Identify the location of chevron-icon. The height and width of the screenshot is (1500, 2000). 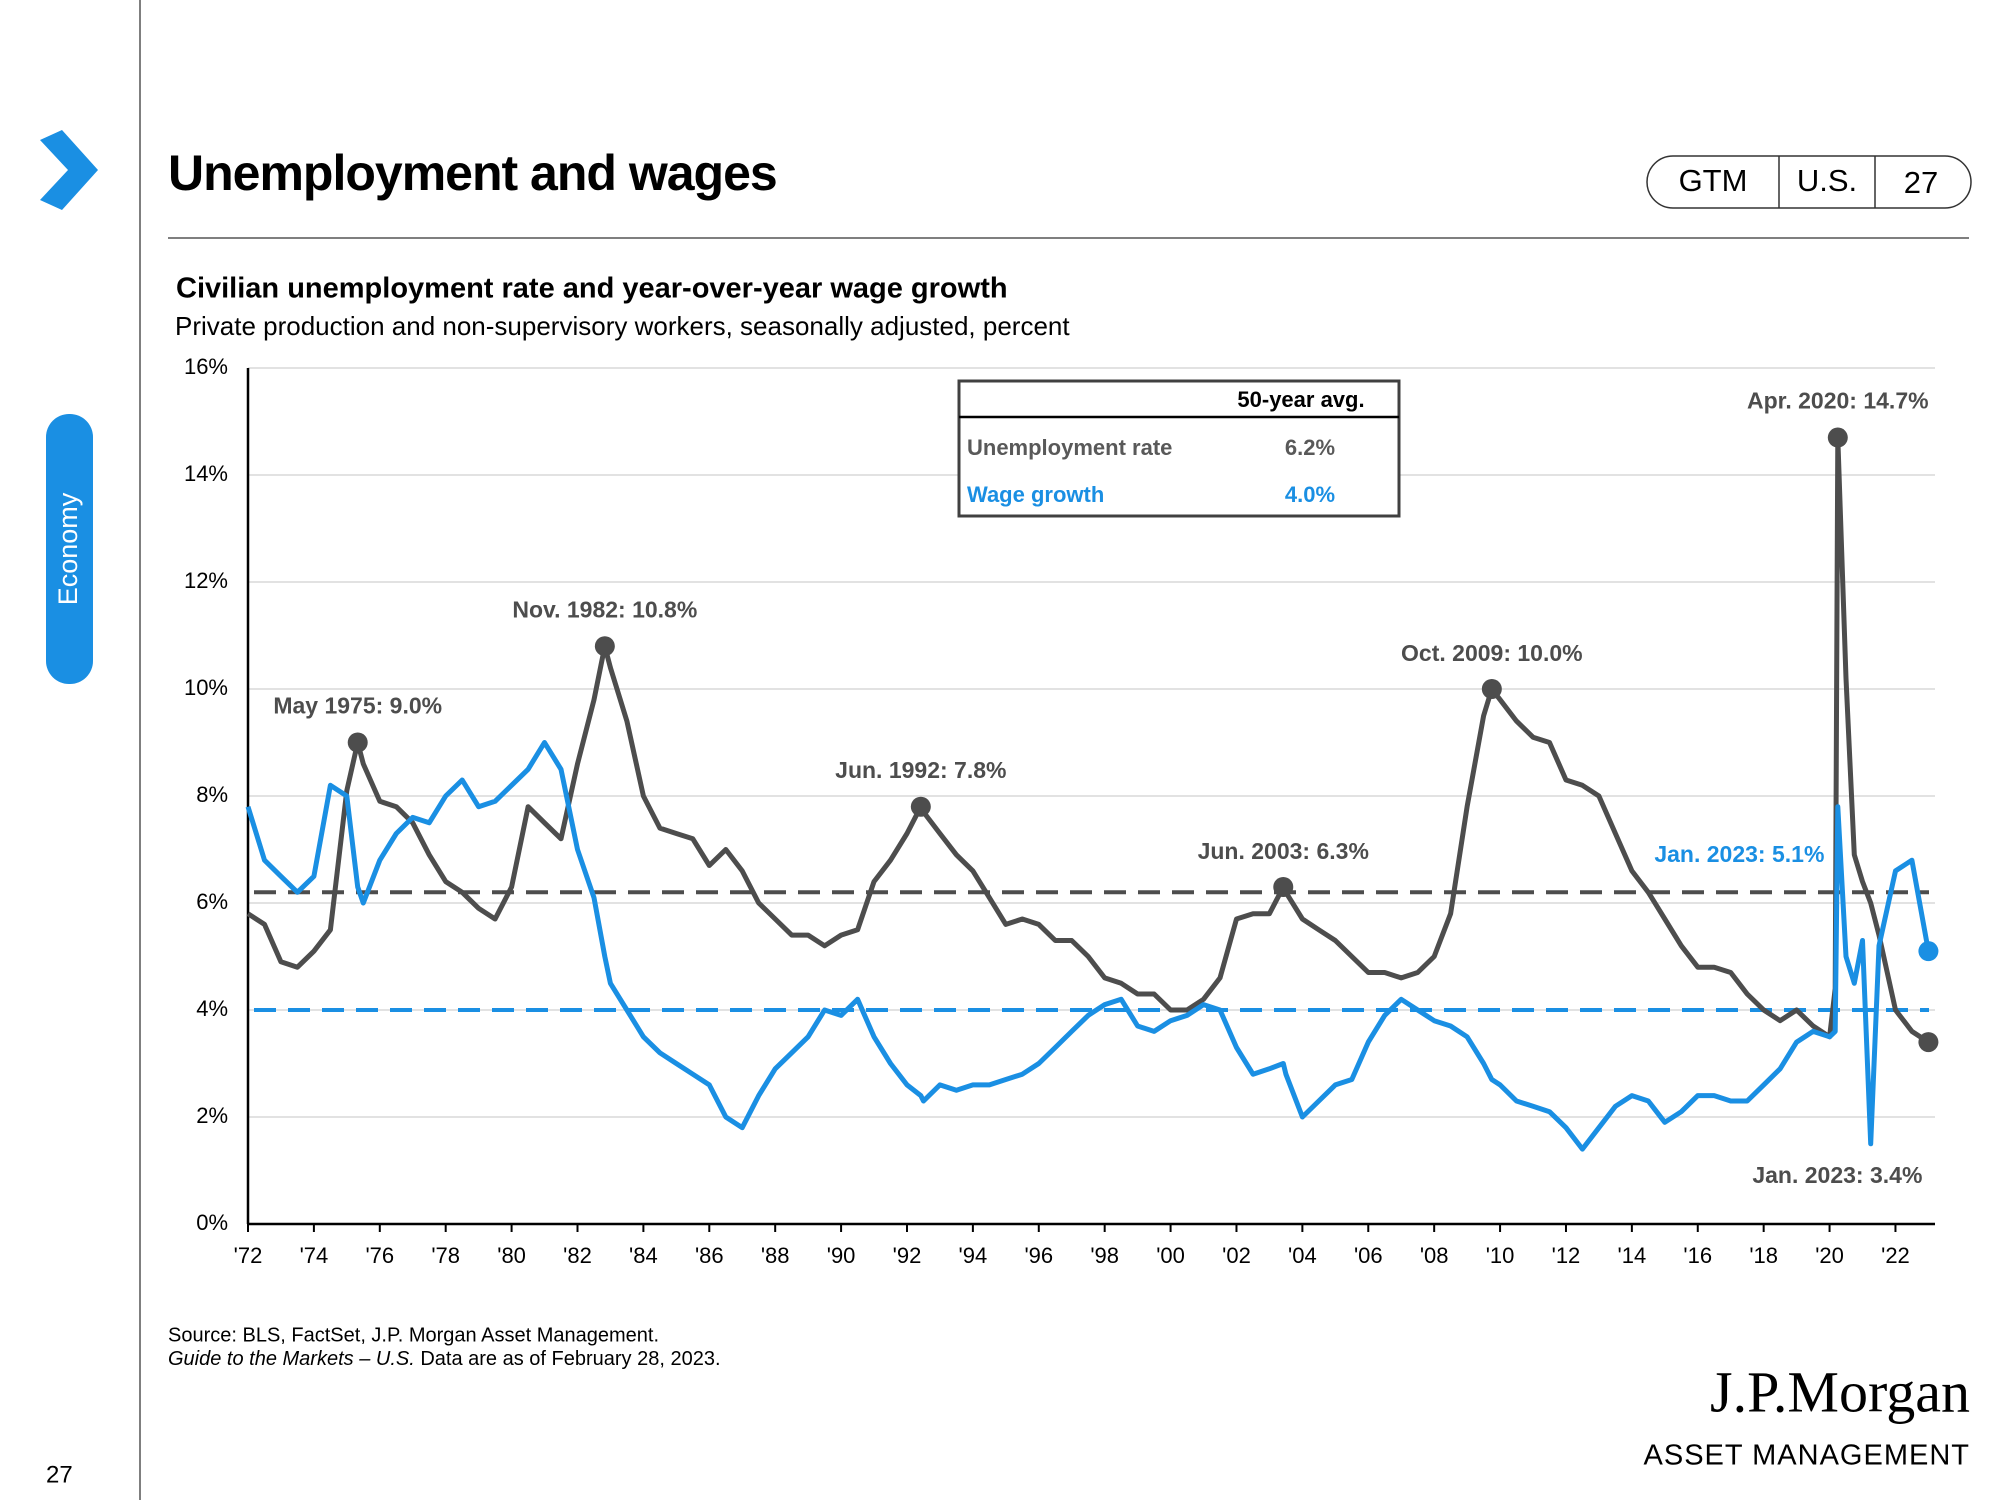
(69, 170).